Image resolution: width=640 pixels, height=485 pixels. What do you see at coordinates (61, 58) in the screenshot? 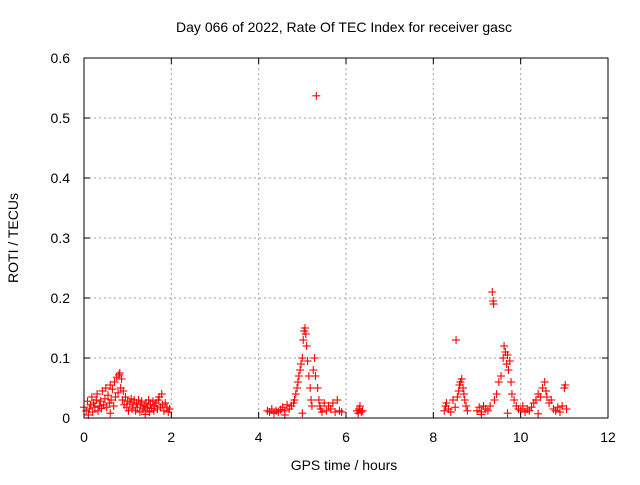
I see `y-tick-label-6: 0.6` at bounding box center [61, 58].